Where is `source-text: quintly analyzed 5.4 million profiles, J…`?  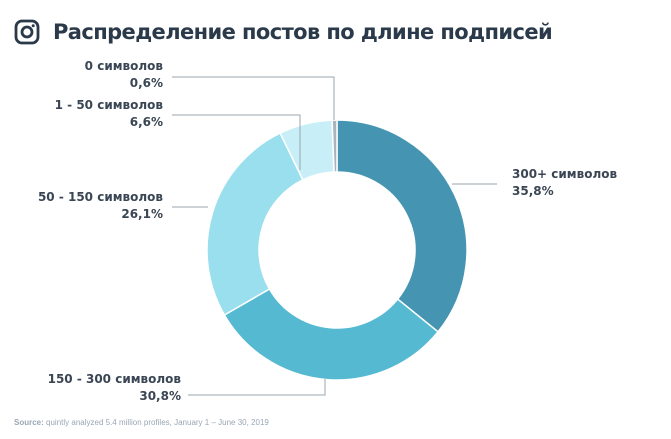
source-text: quintly analyzed 5.4 million profiles, J… is located at coordinates (157, 422).